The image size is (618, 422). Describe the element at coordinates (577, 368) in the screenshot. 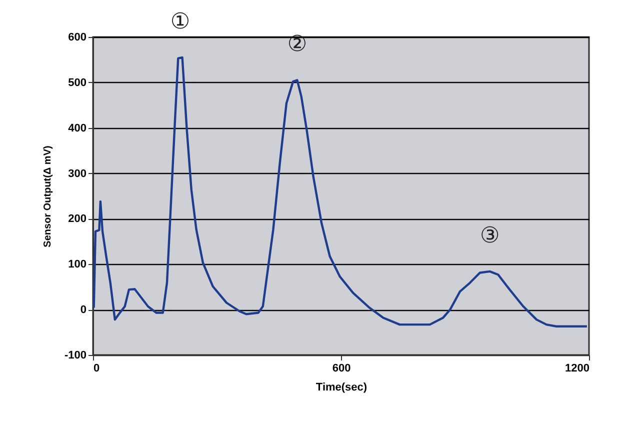

I see `x-tick-label: 1200` at that location.